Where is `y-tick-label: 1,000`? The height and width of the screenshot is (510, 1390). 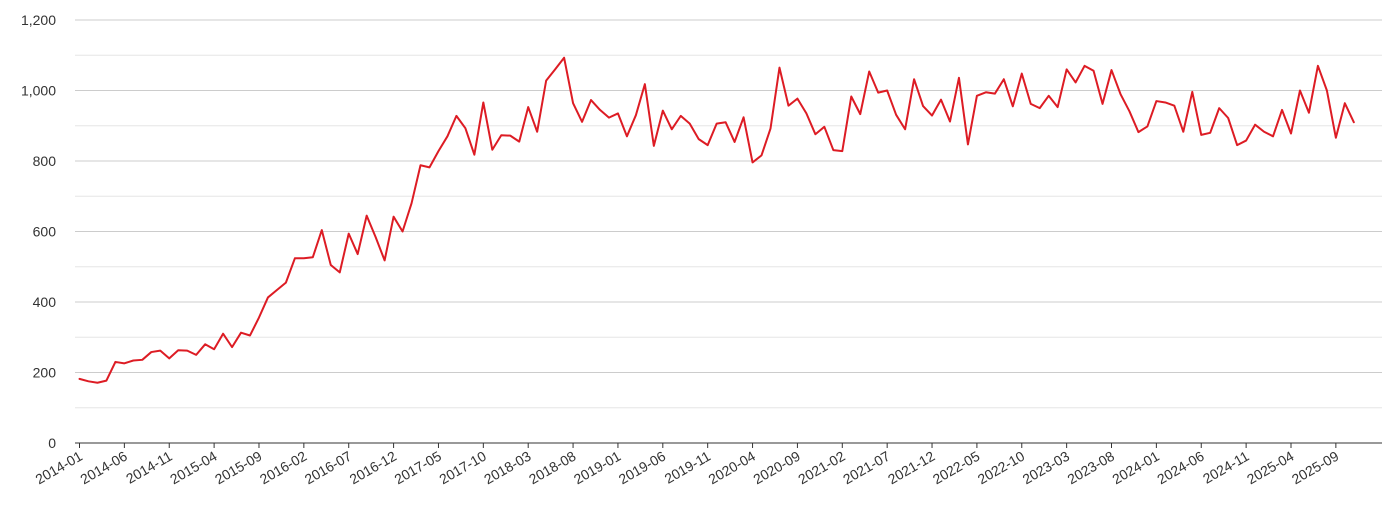 y-tick-label: 1,000 is located at coordinates (38, 91).